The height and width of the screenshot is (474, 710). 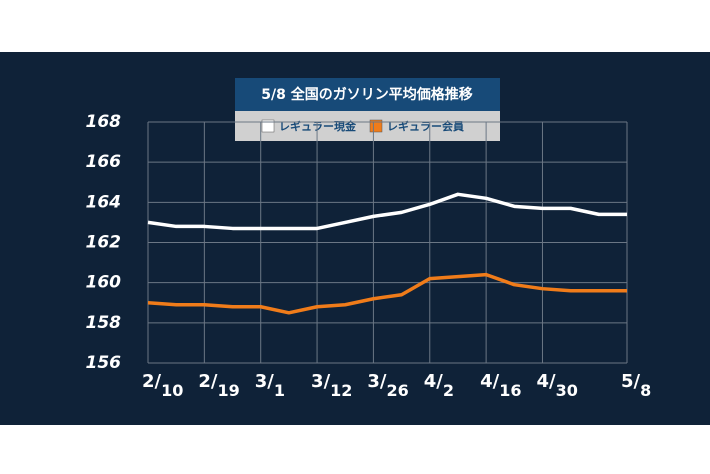 I want to click on x-tick-label: 4/2, so click(x=439, y=385).